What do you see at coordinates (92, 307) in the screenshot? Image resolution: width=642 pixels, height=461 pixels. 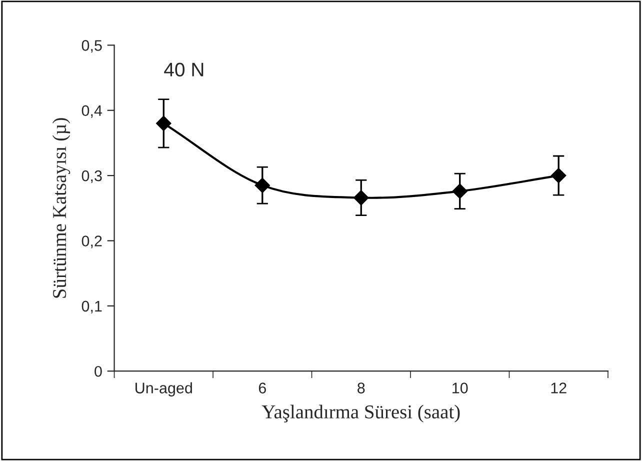 I see `y-tick-label: 0,1` at bounding box center [92, 307].